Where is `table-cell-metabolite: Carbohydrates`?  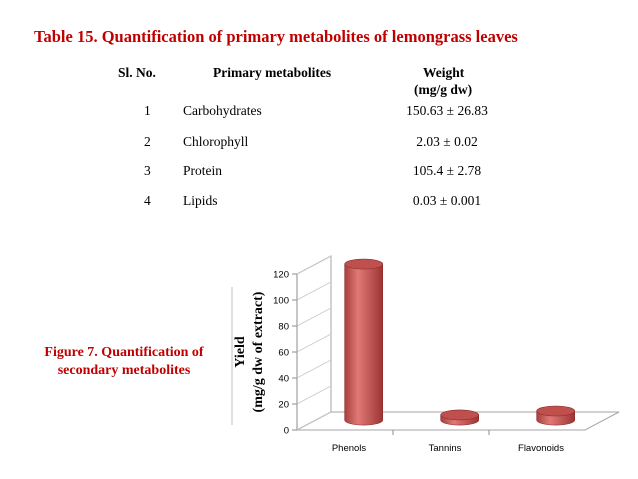 table-cell-metabolite: Carbohydrates is located at coordinates (222, 110).